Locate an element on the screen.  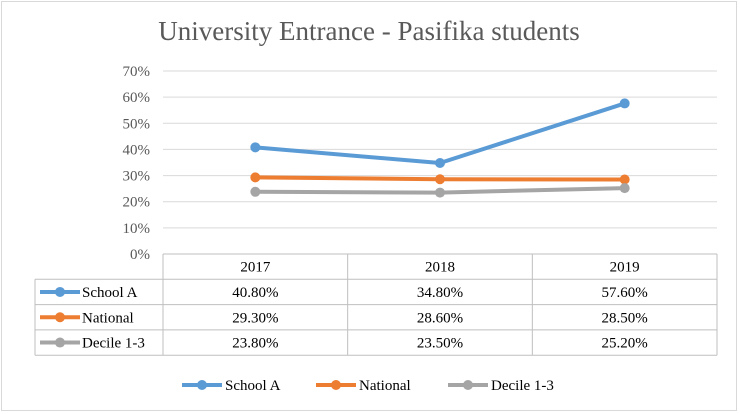
y-tick-label: 30% is located at coordinates (137, 177).